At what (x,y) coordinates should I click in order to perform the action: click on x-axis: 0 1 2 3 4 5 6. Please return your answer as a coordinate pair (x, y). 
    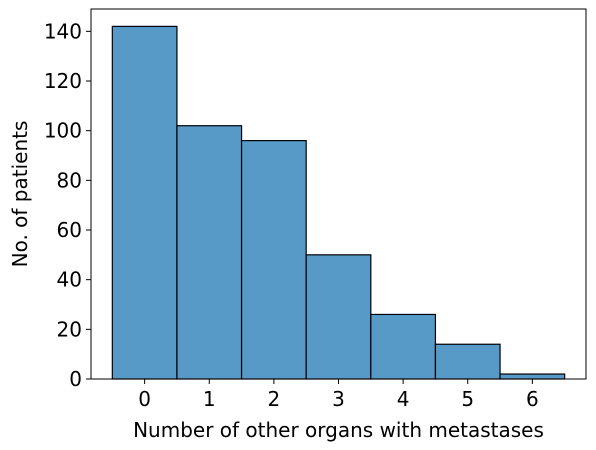
    Looking at the image, I should click on (338, 395).